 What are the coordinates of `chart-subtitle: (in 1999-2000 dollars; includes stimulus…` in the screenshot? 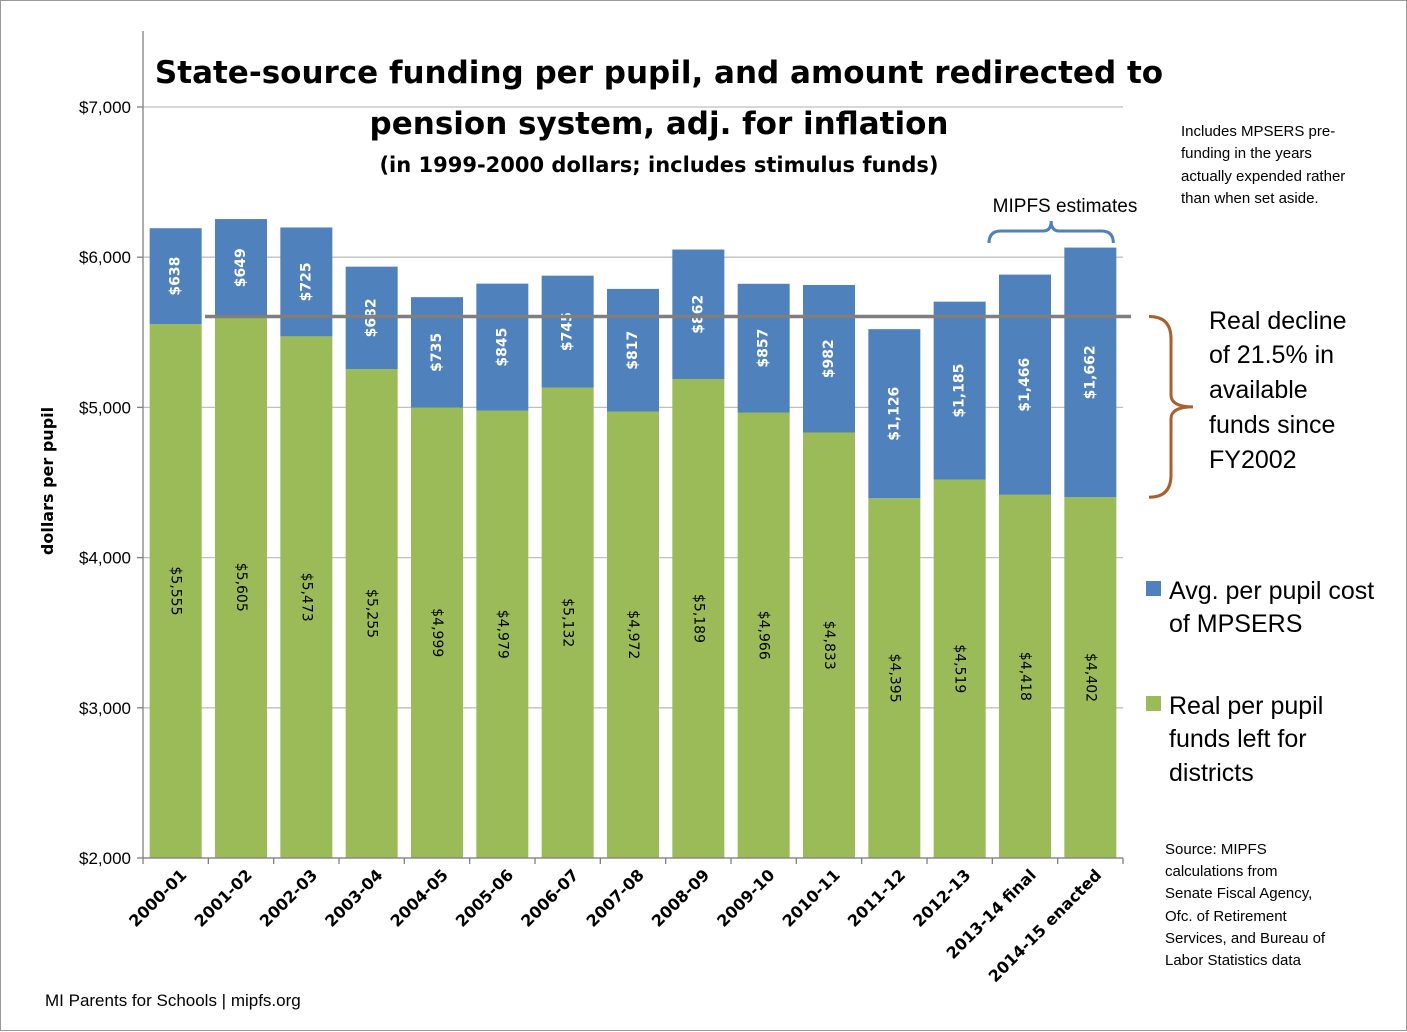 It's located at (658, 165).